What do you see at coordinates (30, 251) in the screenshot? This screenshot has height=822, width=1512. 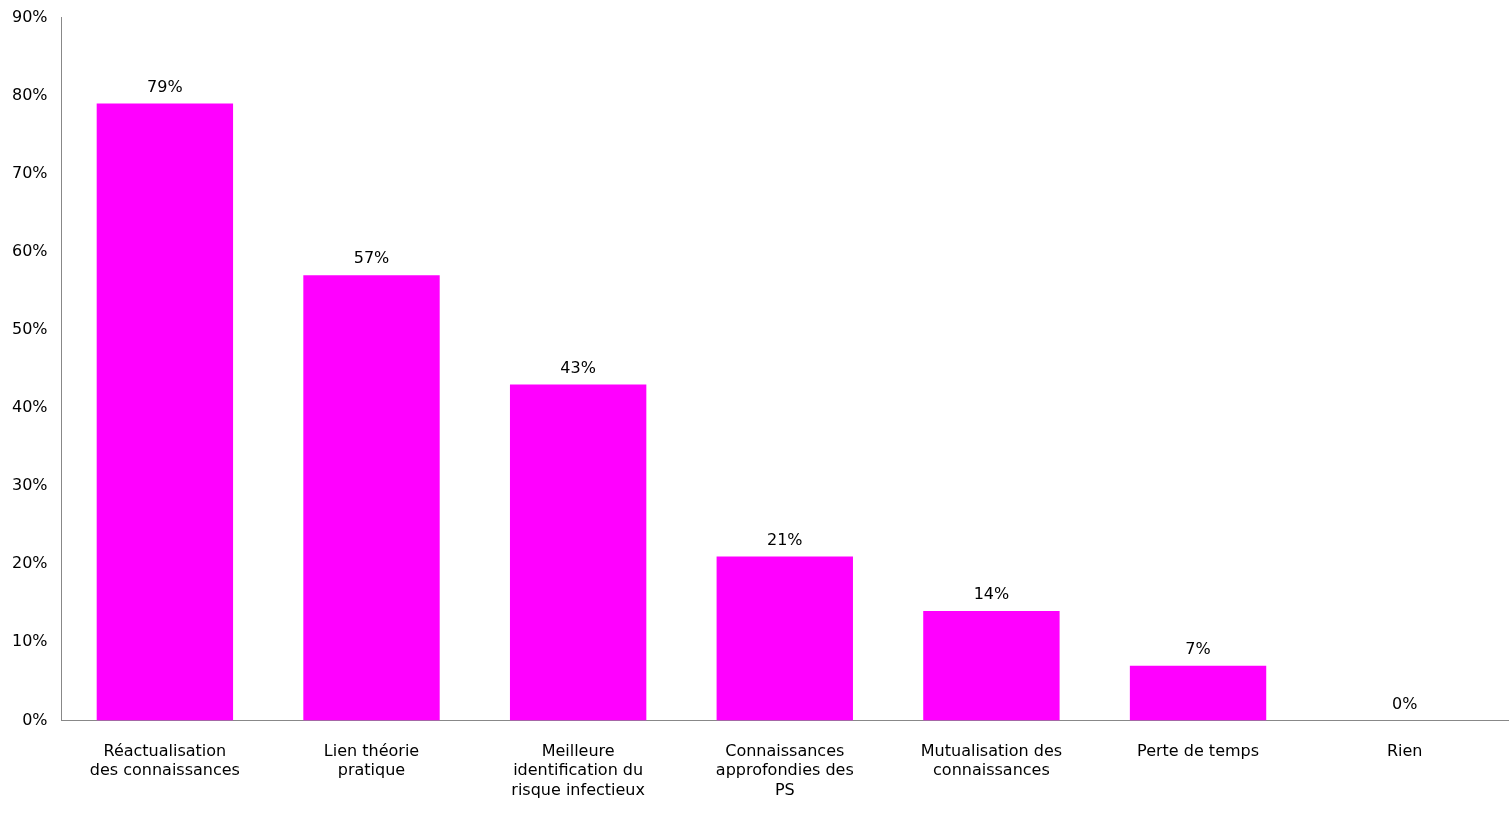 I see `y-tick-label: 60%` at bounding box center [30, 251].